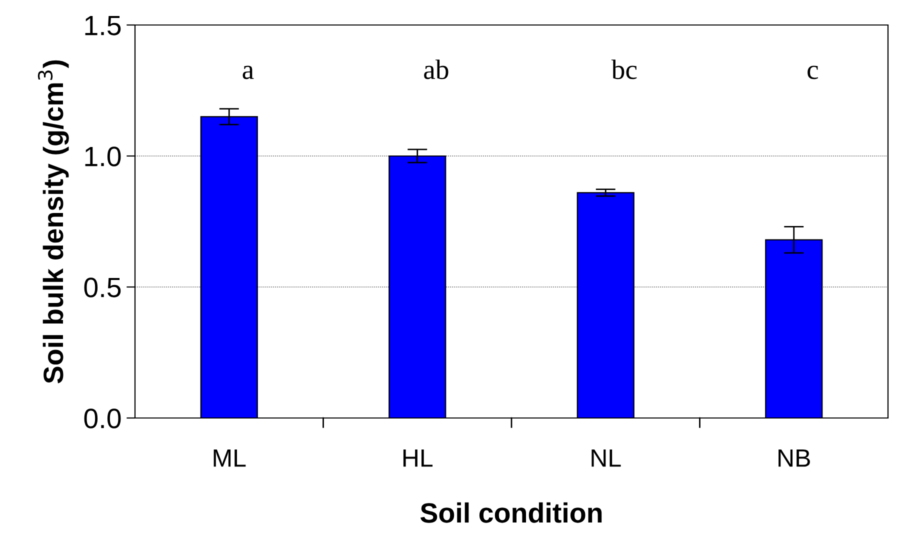 The height and width of the screenshot is (550, 901). What do you see at coordinates (103, 26) in the screenshot?
I see `y-tick-label: 1.5` at bounding box center [103, 26].